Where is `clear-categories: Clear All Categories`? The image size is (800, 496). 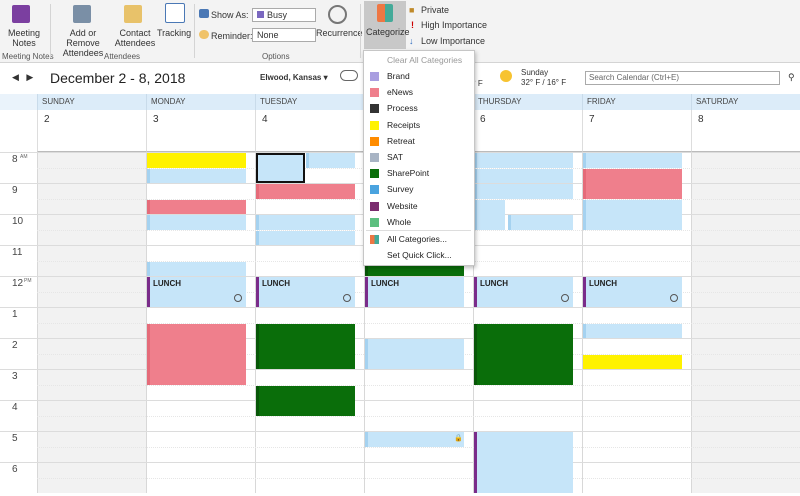 clear-categories: Clear All Categories is located at coordinates (425, 60).